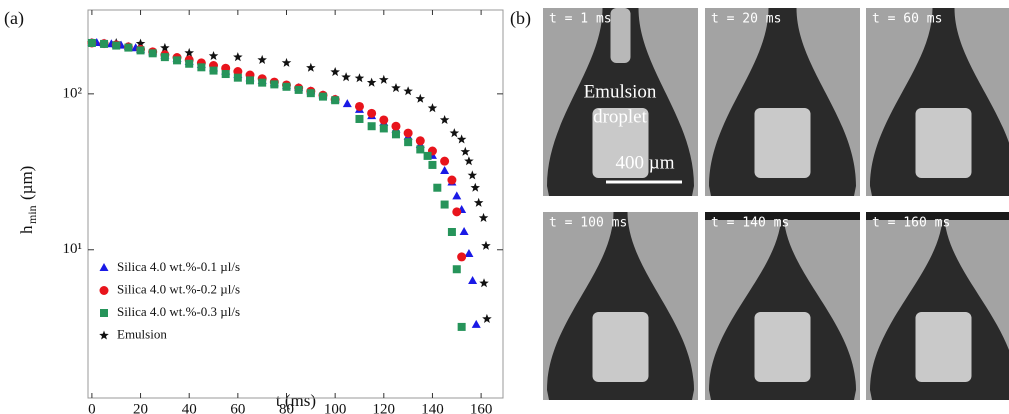  What do you see at coordinates (286, 407) in the screenshot?
I see `x-tick-label: 80` at bounding box center [286, 407].